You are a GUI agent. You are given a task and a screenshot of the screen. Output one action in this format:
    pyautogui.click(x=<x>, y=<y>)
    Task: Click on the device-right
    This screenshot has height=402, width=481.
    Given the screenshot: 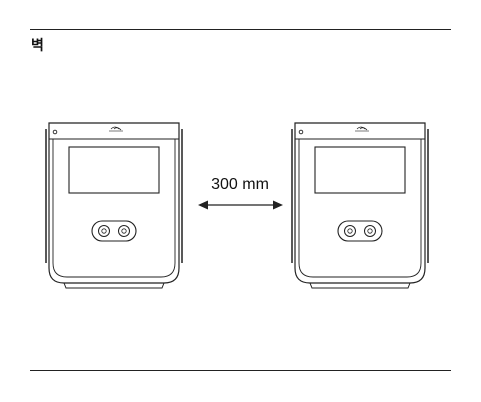 What is the action you would take?
    pyautogui.click(x=360, y=205)
    